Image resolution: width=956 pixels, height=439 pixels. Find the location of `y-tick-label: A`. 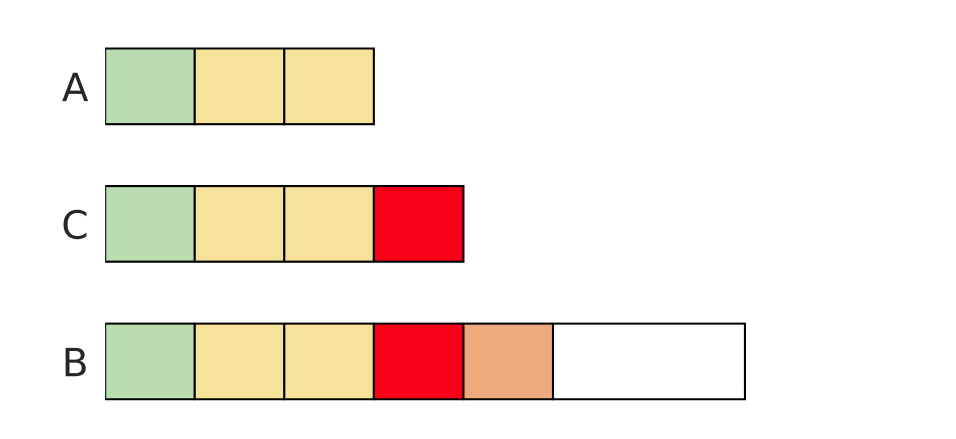

y-tick-label: A is located at coordinates (75, 87).